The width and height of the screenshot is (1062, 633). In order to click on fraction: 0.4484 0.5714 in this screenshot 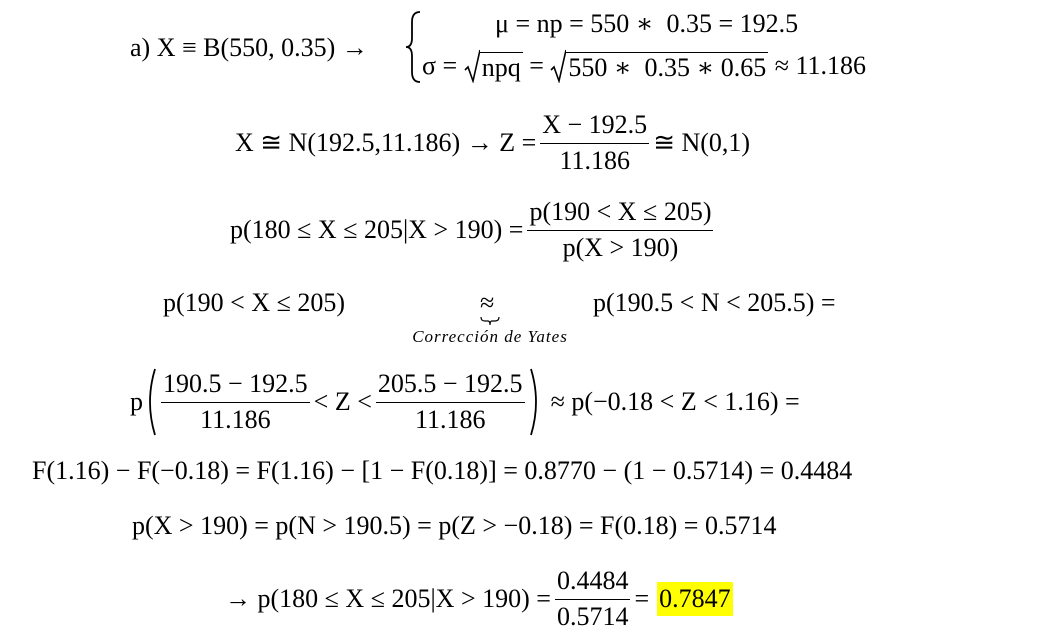, I will do `click(592, 599)`.